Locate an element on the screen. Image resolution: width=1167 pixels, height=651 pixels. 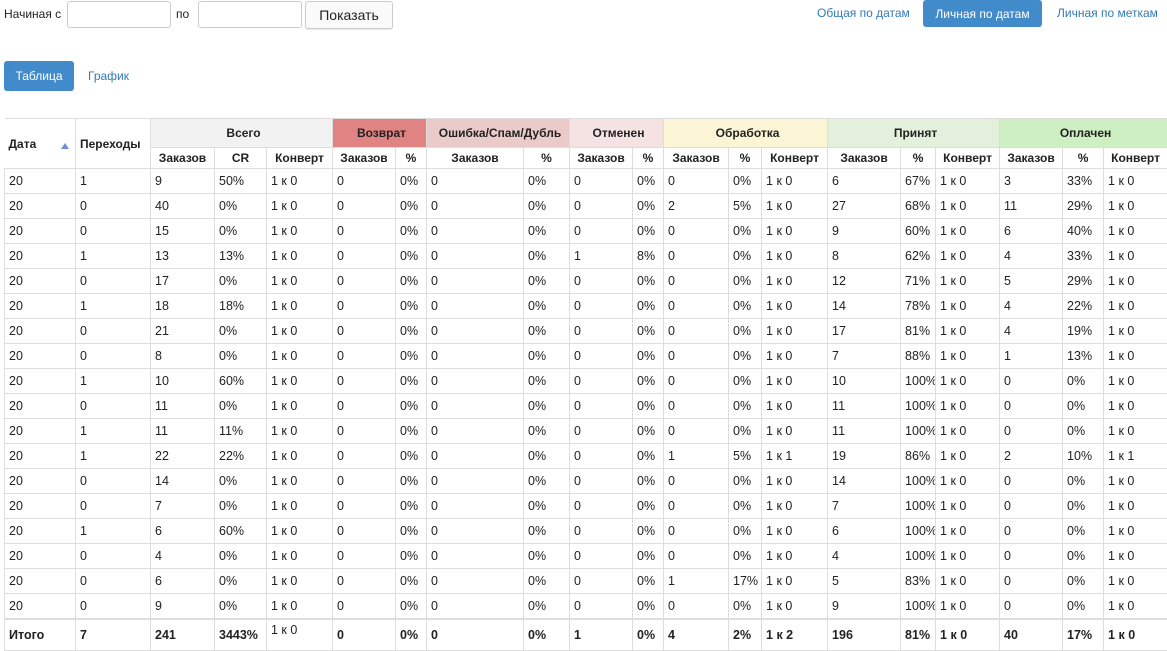
total-cell: 7 is located at coordinates (113, 635).